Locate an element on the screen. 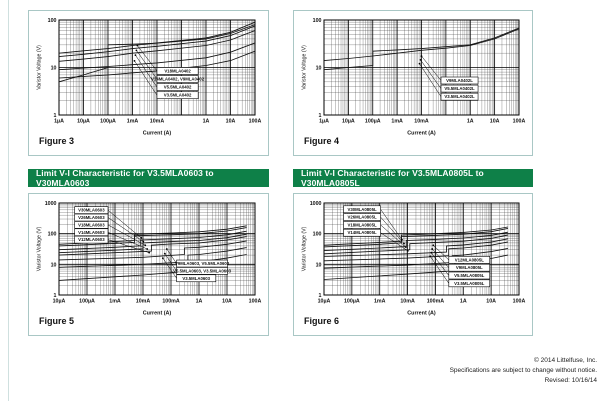  svg-text: V3.5MLA0603 is located at coordinates (196, 278).